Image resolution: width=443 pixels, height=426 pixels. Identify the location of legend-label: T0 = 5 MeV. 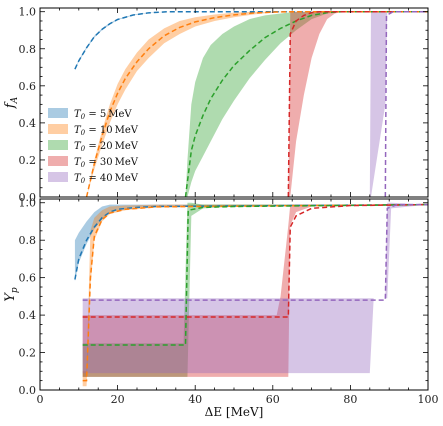
(103, 115).